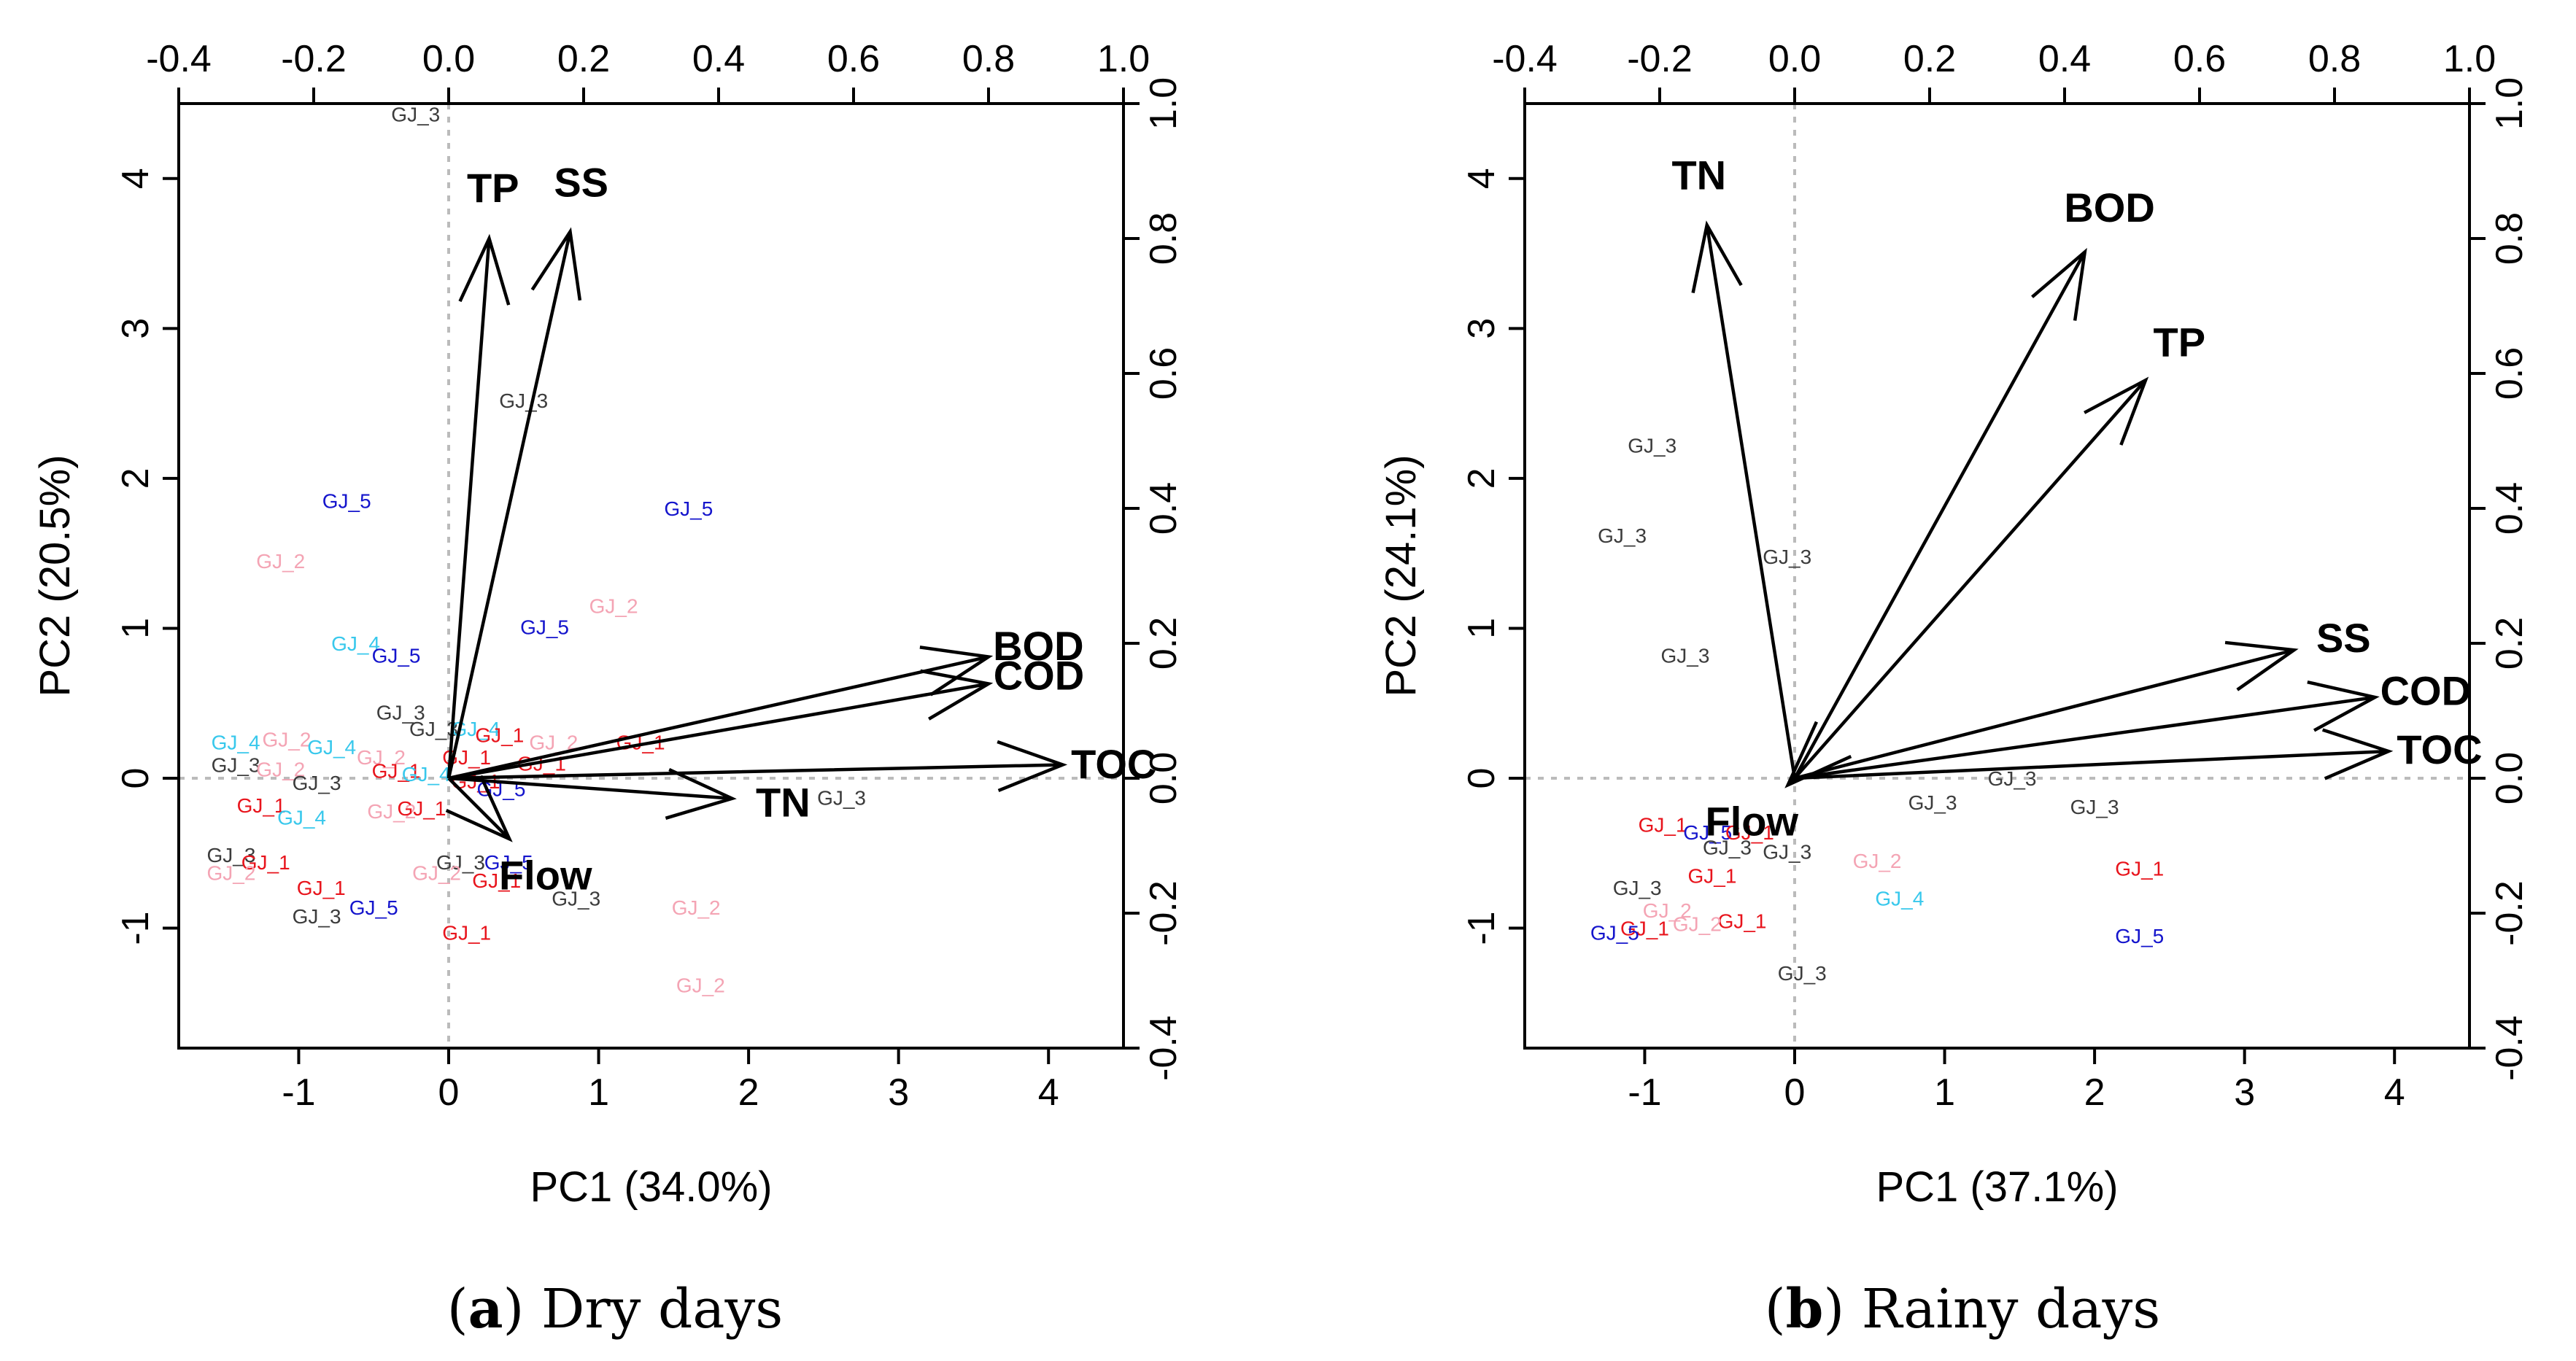  What do you see at coordinates (2469, 59) in the screenshot?
I see `top-tick-label: 1.0` at bounding box center [2469, 59].